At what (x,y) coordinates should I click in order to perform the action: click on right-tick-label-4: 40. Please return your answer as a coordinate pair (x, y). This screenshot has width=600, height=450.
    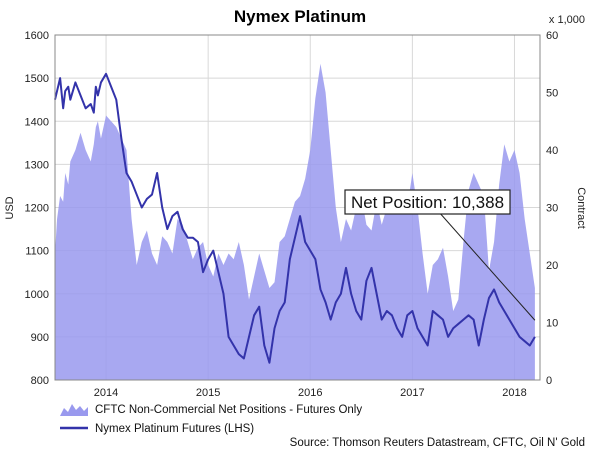
    Looking at the image, I should click on (552, 151).